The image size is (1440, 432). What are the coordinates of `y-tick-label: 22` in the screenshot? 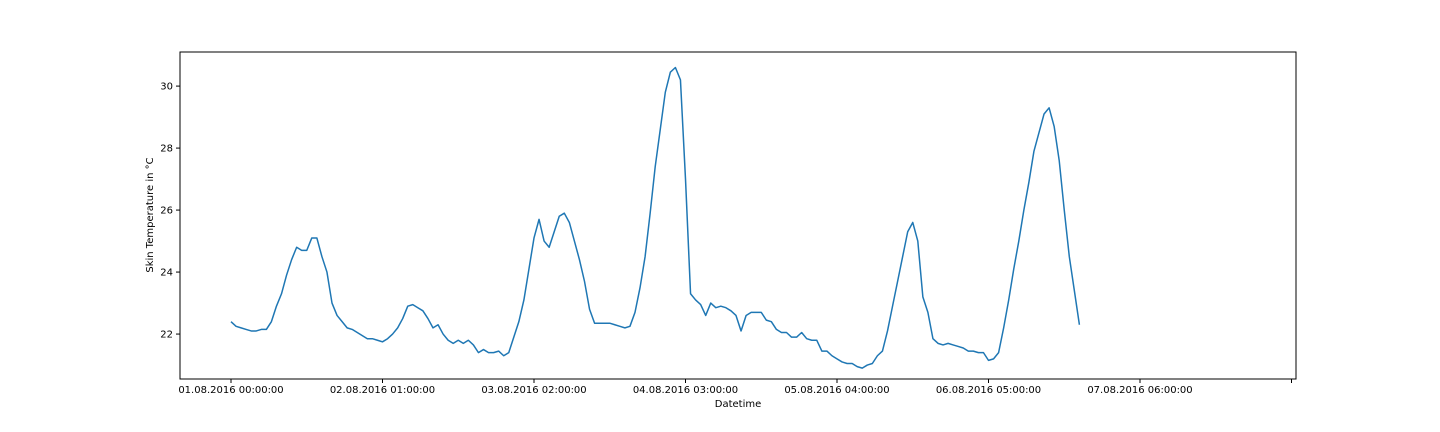 It's located at (166, 335).